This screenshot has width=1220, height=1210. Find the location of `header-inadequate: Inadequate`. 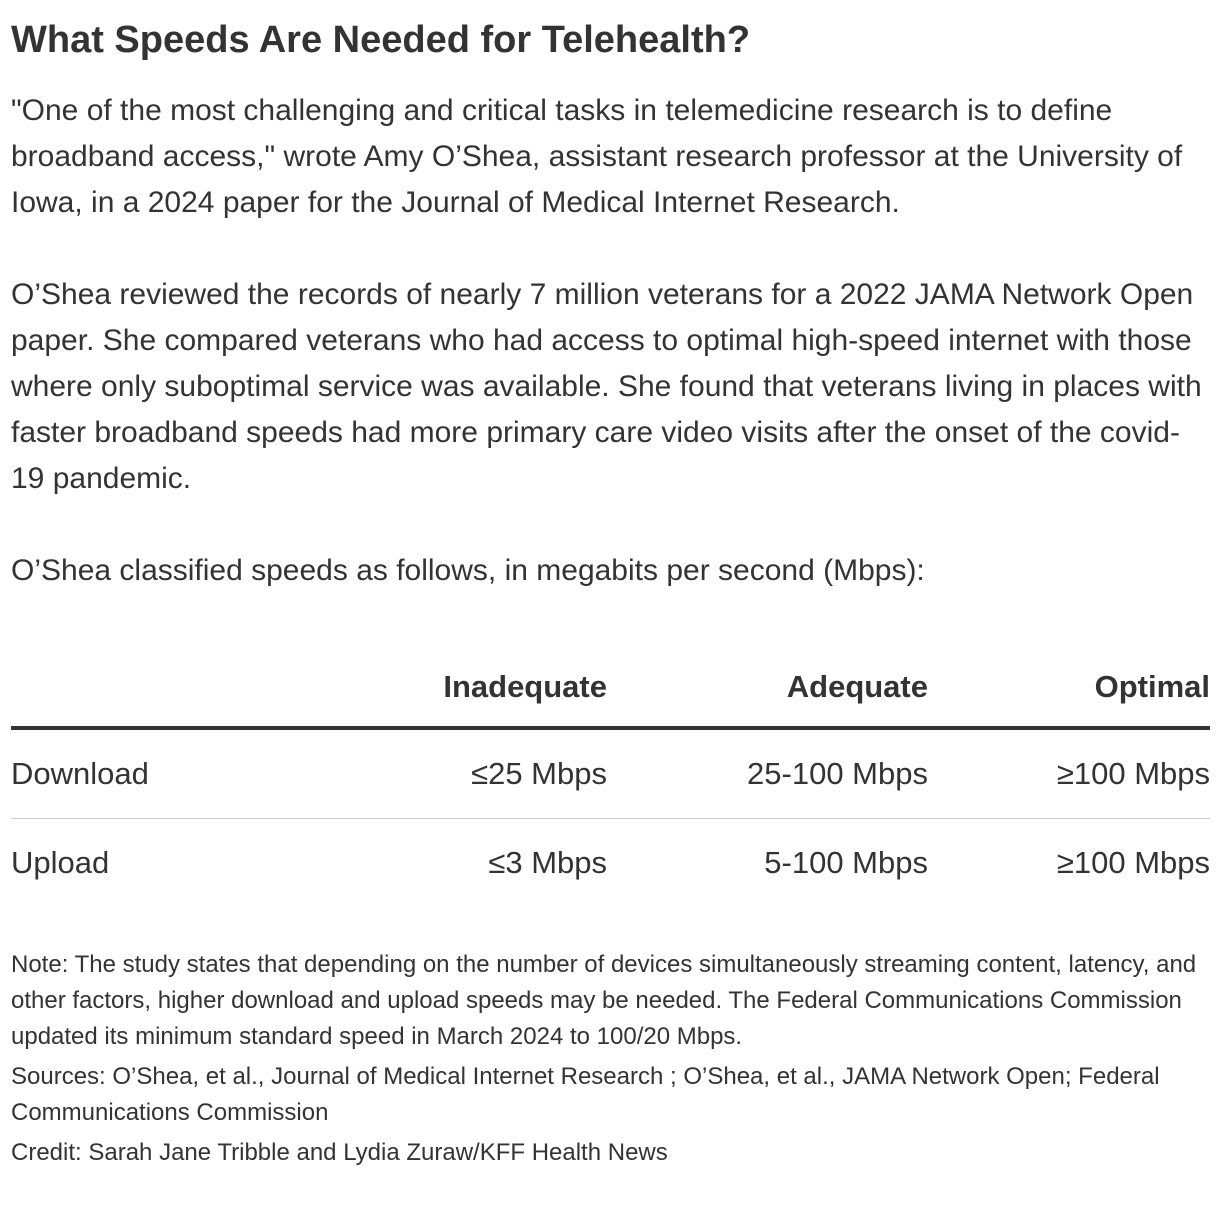

header-inadequate: Inadequate is located at coordinates (459, 689).